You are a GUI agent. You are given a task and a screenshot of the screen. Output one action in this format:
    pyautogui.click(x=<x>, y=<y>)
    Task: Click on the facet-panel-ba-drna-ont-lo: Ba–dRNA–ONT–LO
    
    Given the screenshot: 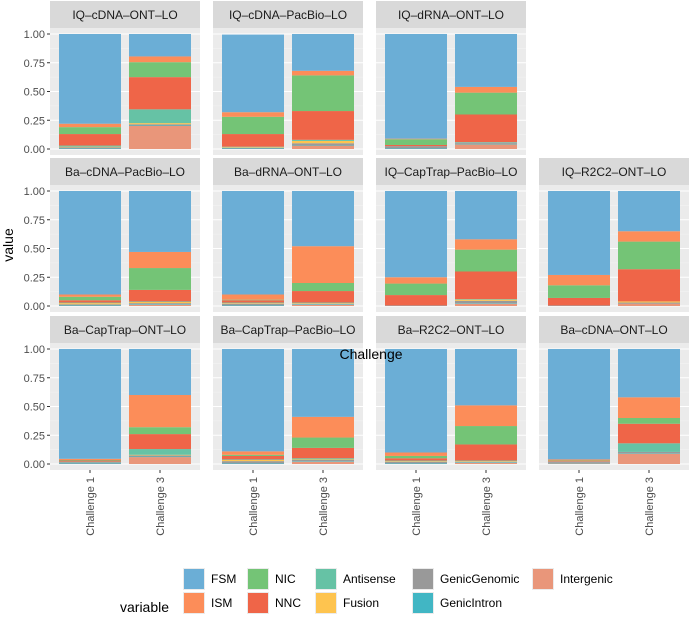 What is the action you would take?
    pyautogui.click(x=288, y=235)
    